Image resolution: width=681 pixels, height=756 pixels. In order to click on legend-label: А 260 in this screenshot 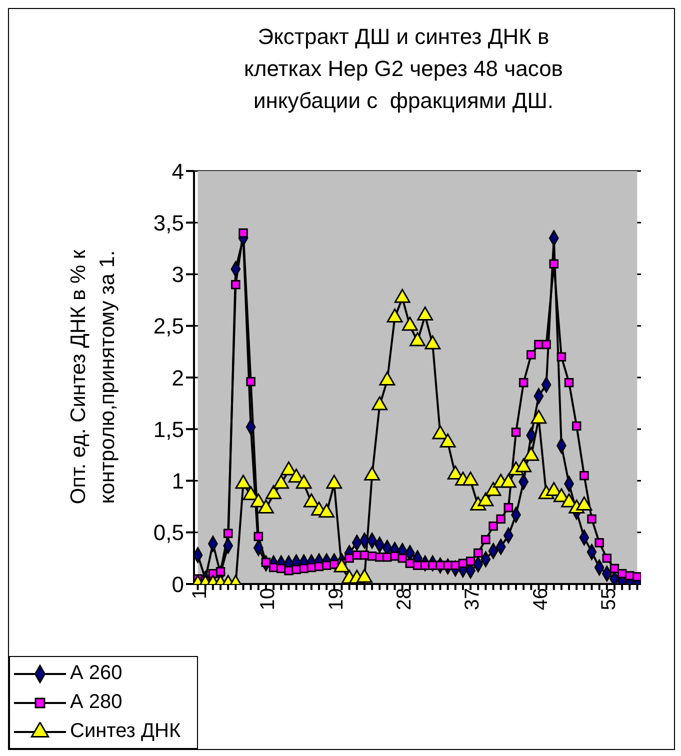, I will do `click(96, 673)`.